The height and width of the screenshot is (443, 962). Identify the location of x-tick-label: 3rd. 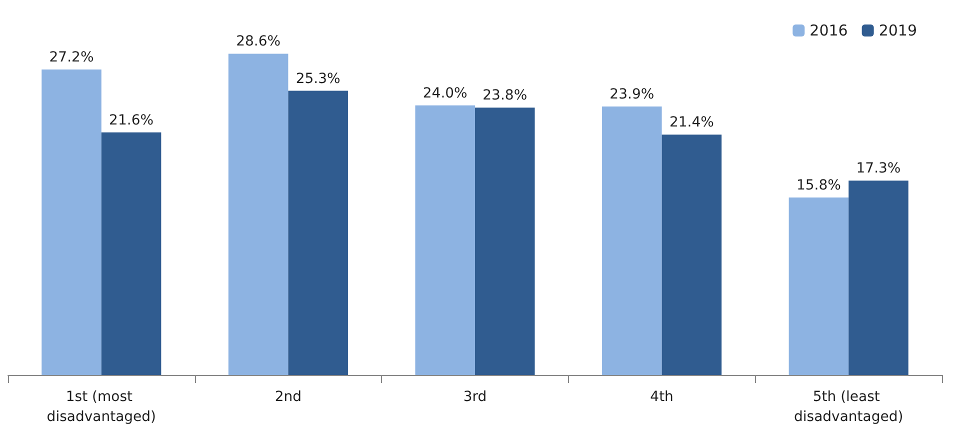
(475, 397).